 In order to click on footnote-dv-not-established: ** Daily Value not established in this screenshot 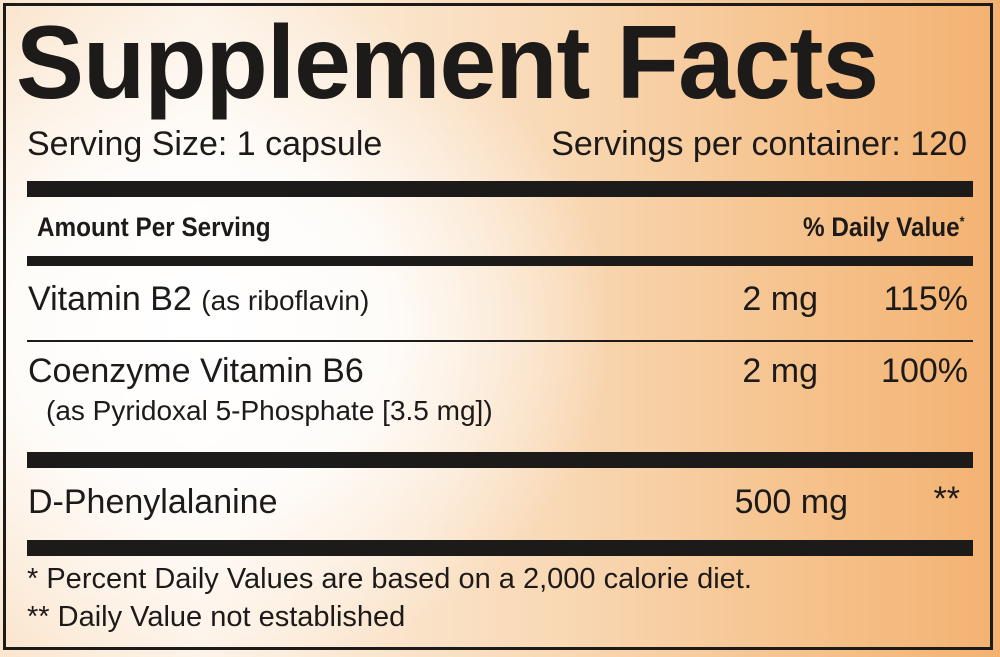, I will do `click(216, 617)`.